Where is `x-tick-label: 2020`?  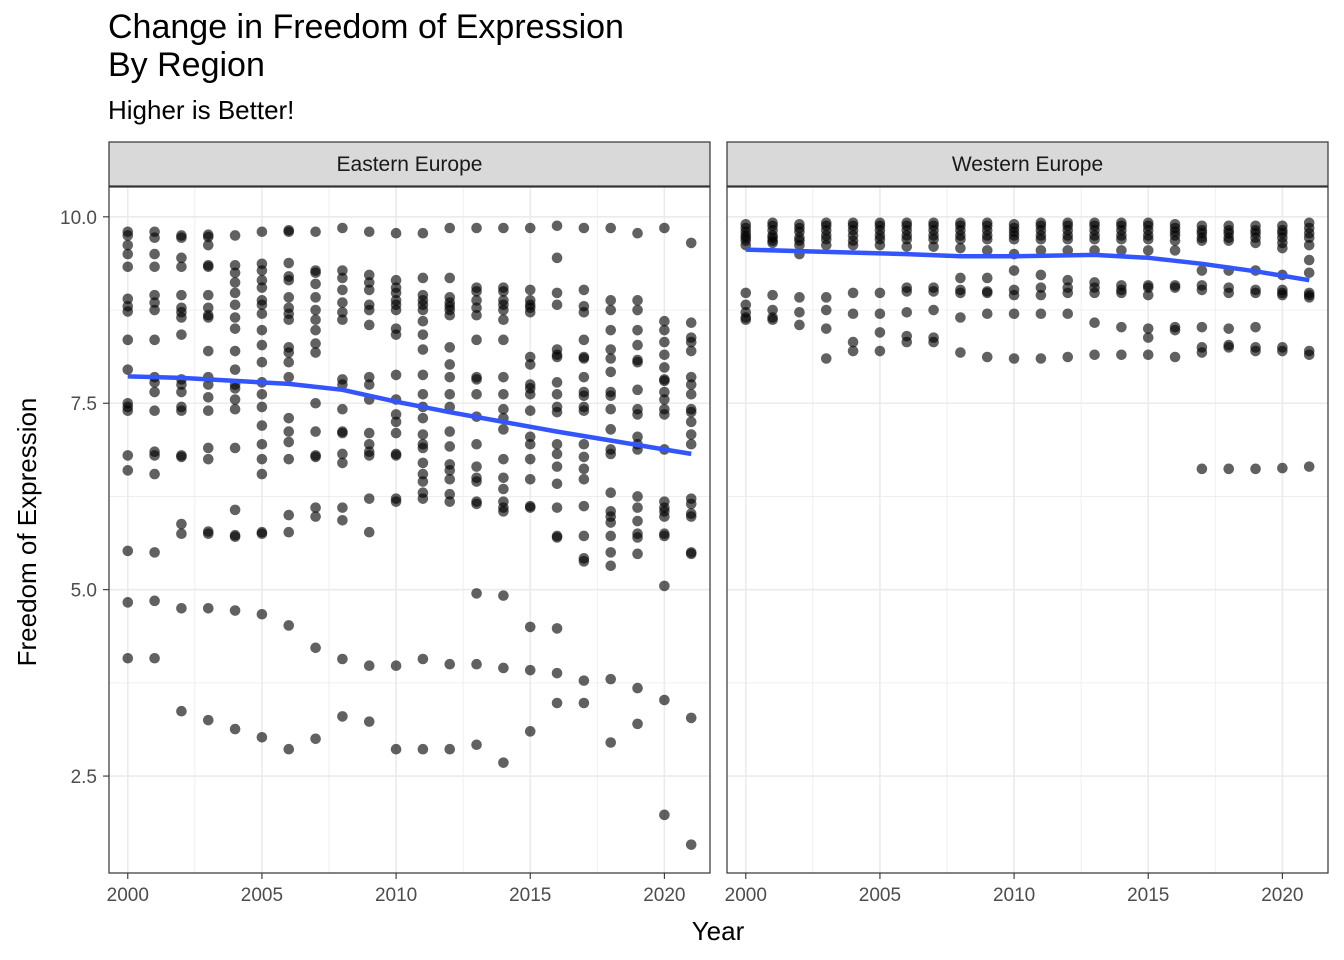
x-tick-label: 2020 is located at coordinates (1282, 895).